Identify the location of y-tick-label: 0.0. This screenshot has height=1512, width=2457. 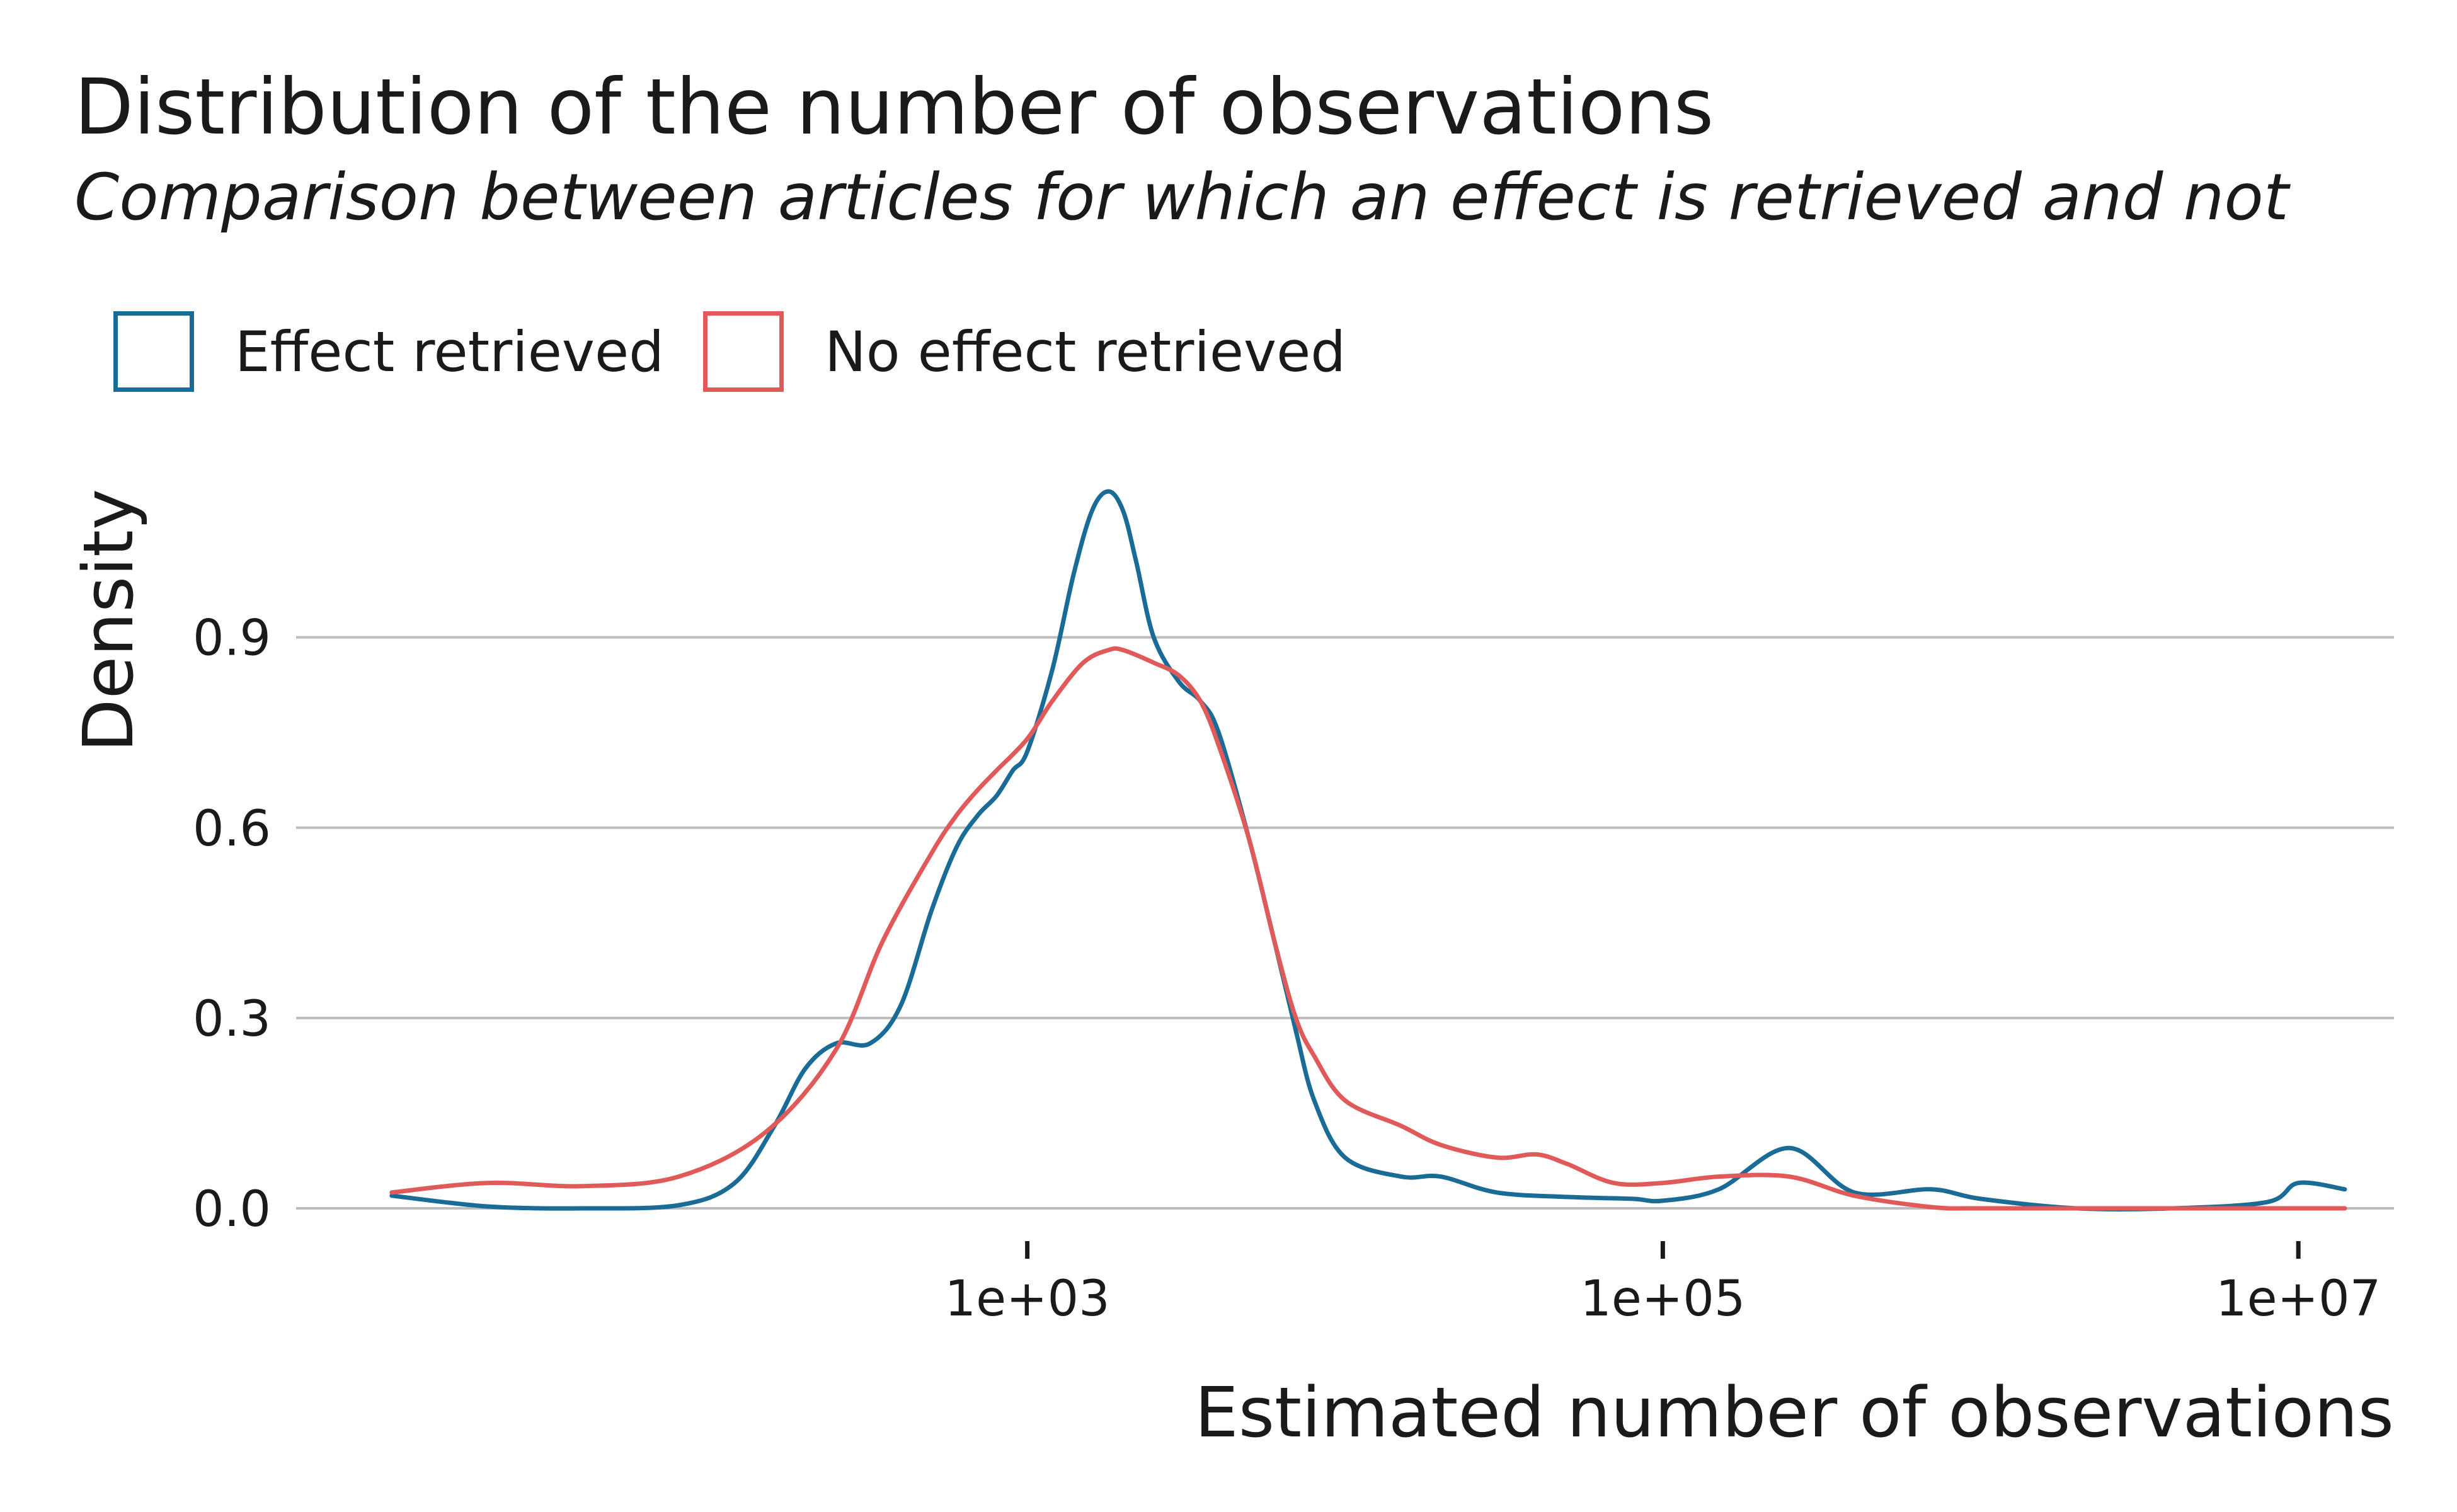
(232, 1209).